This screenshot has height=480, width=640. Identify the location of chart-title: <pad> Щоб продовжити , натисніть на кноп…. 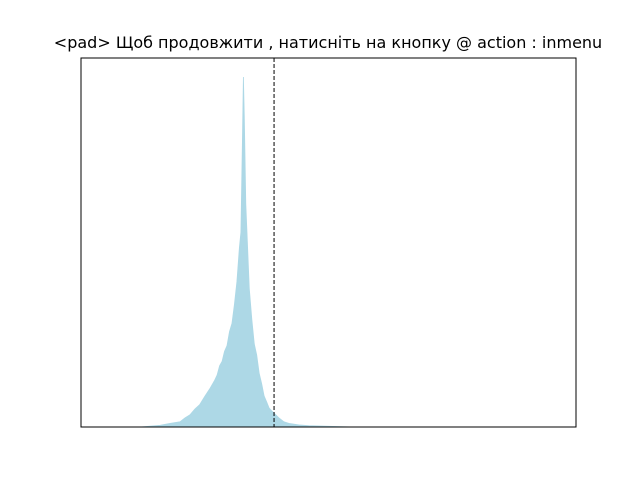
(328, 42).